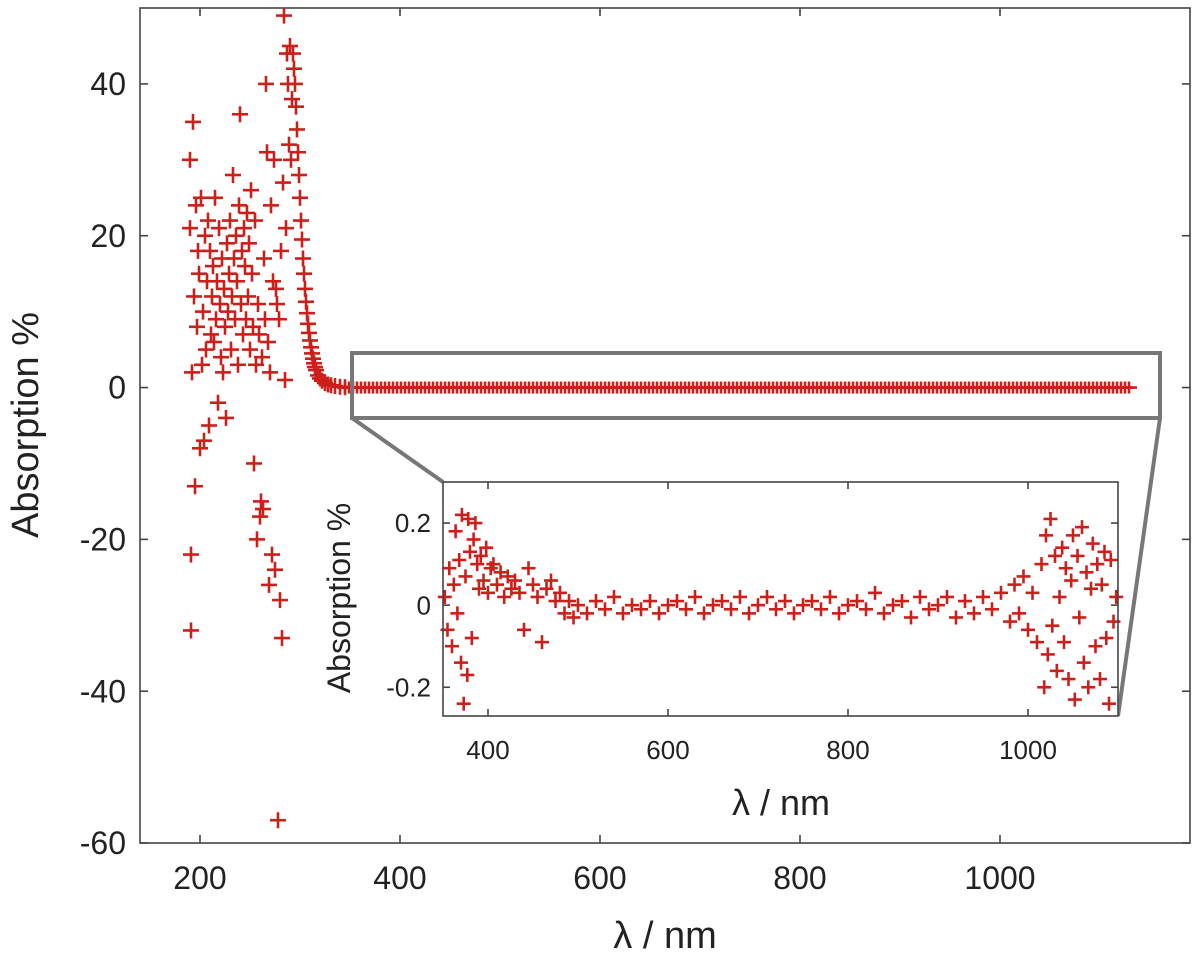  What do you see at coordinates (408, 687) in the screenshot?
I see `y-tick-label: -0.2` at bounding box center [408, 687].